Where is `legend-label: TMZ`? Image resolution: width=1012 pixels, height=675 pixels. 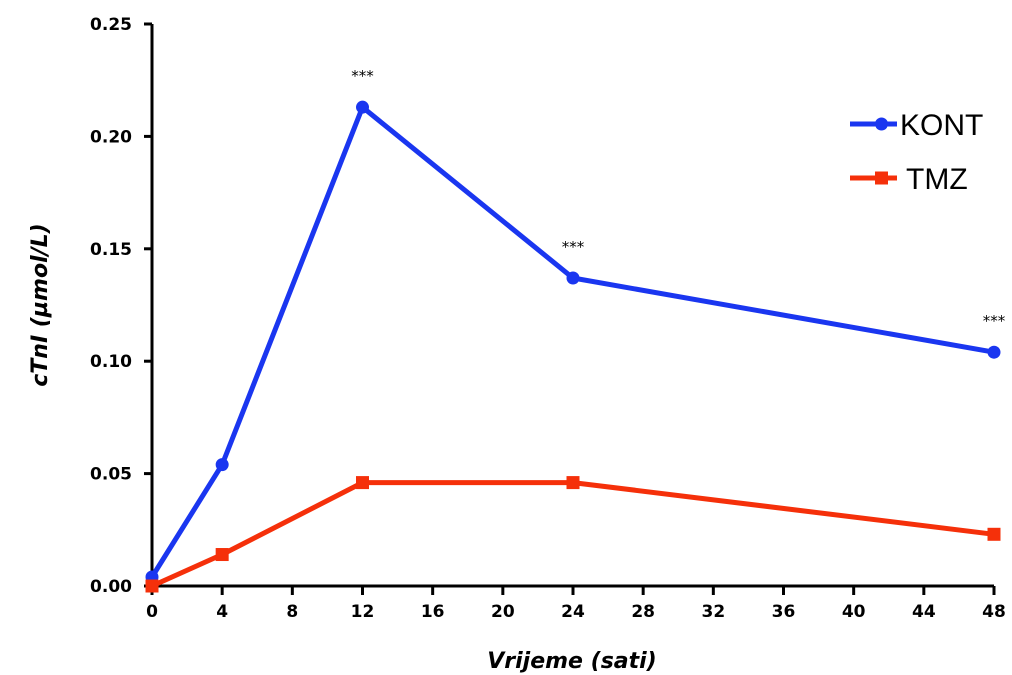
legend-label: TMZ is located at coordinates (937, 179).